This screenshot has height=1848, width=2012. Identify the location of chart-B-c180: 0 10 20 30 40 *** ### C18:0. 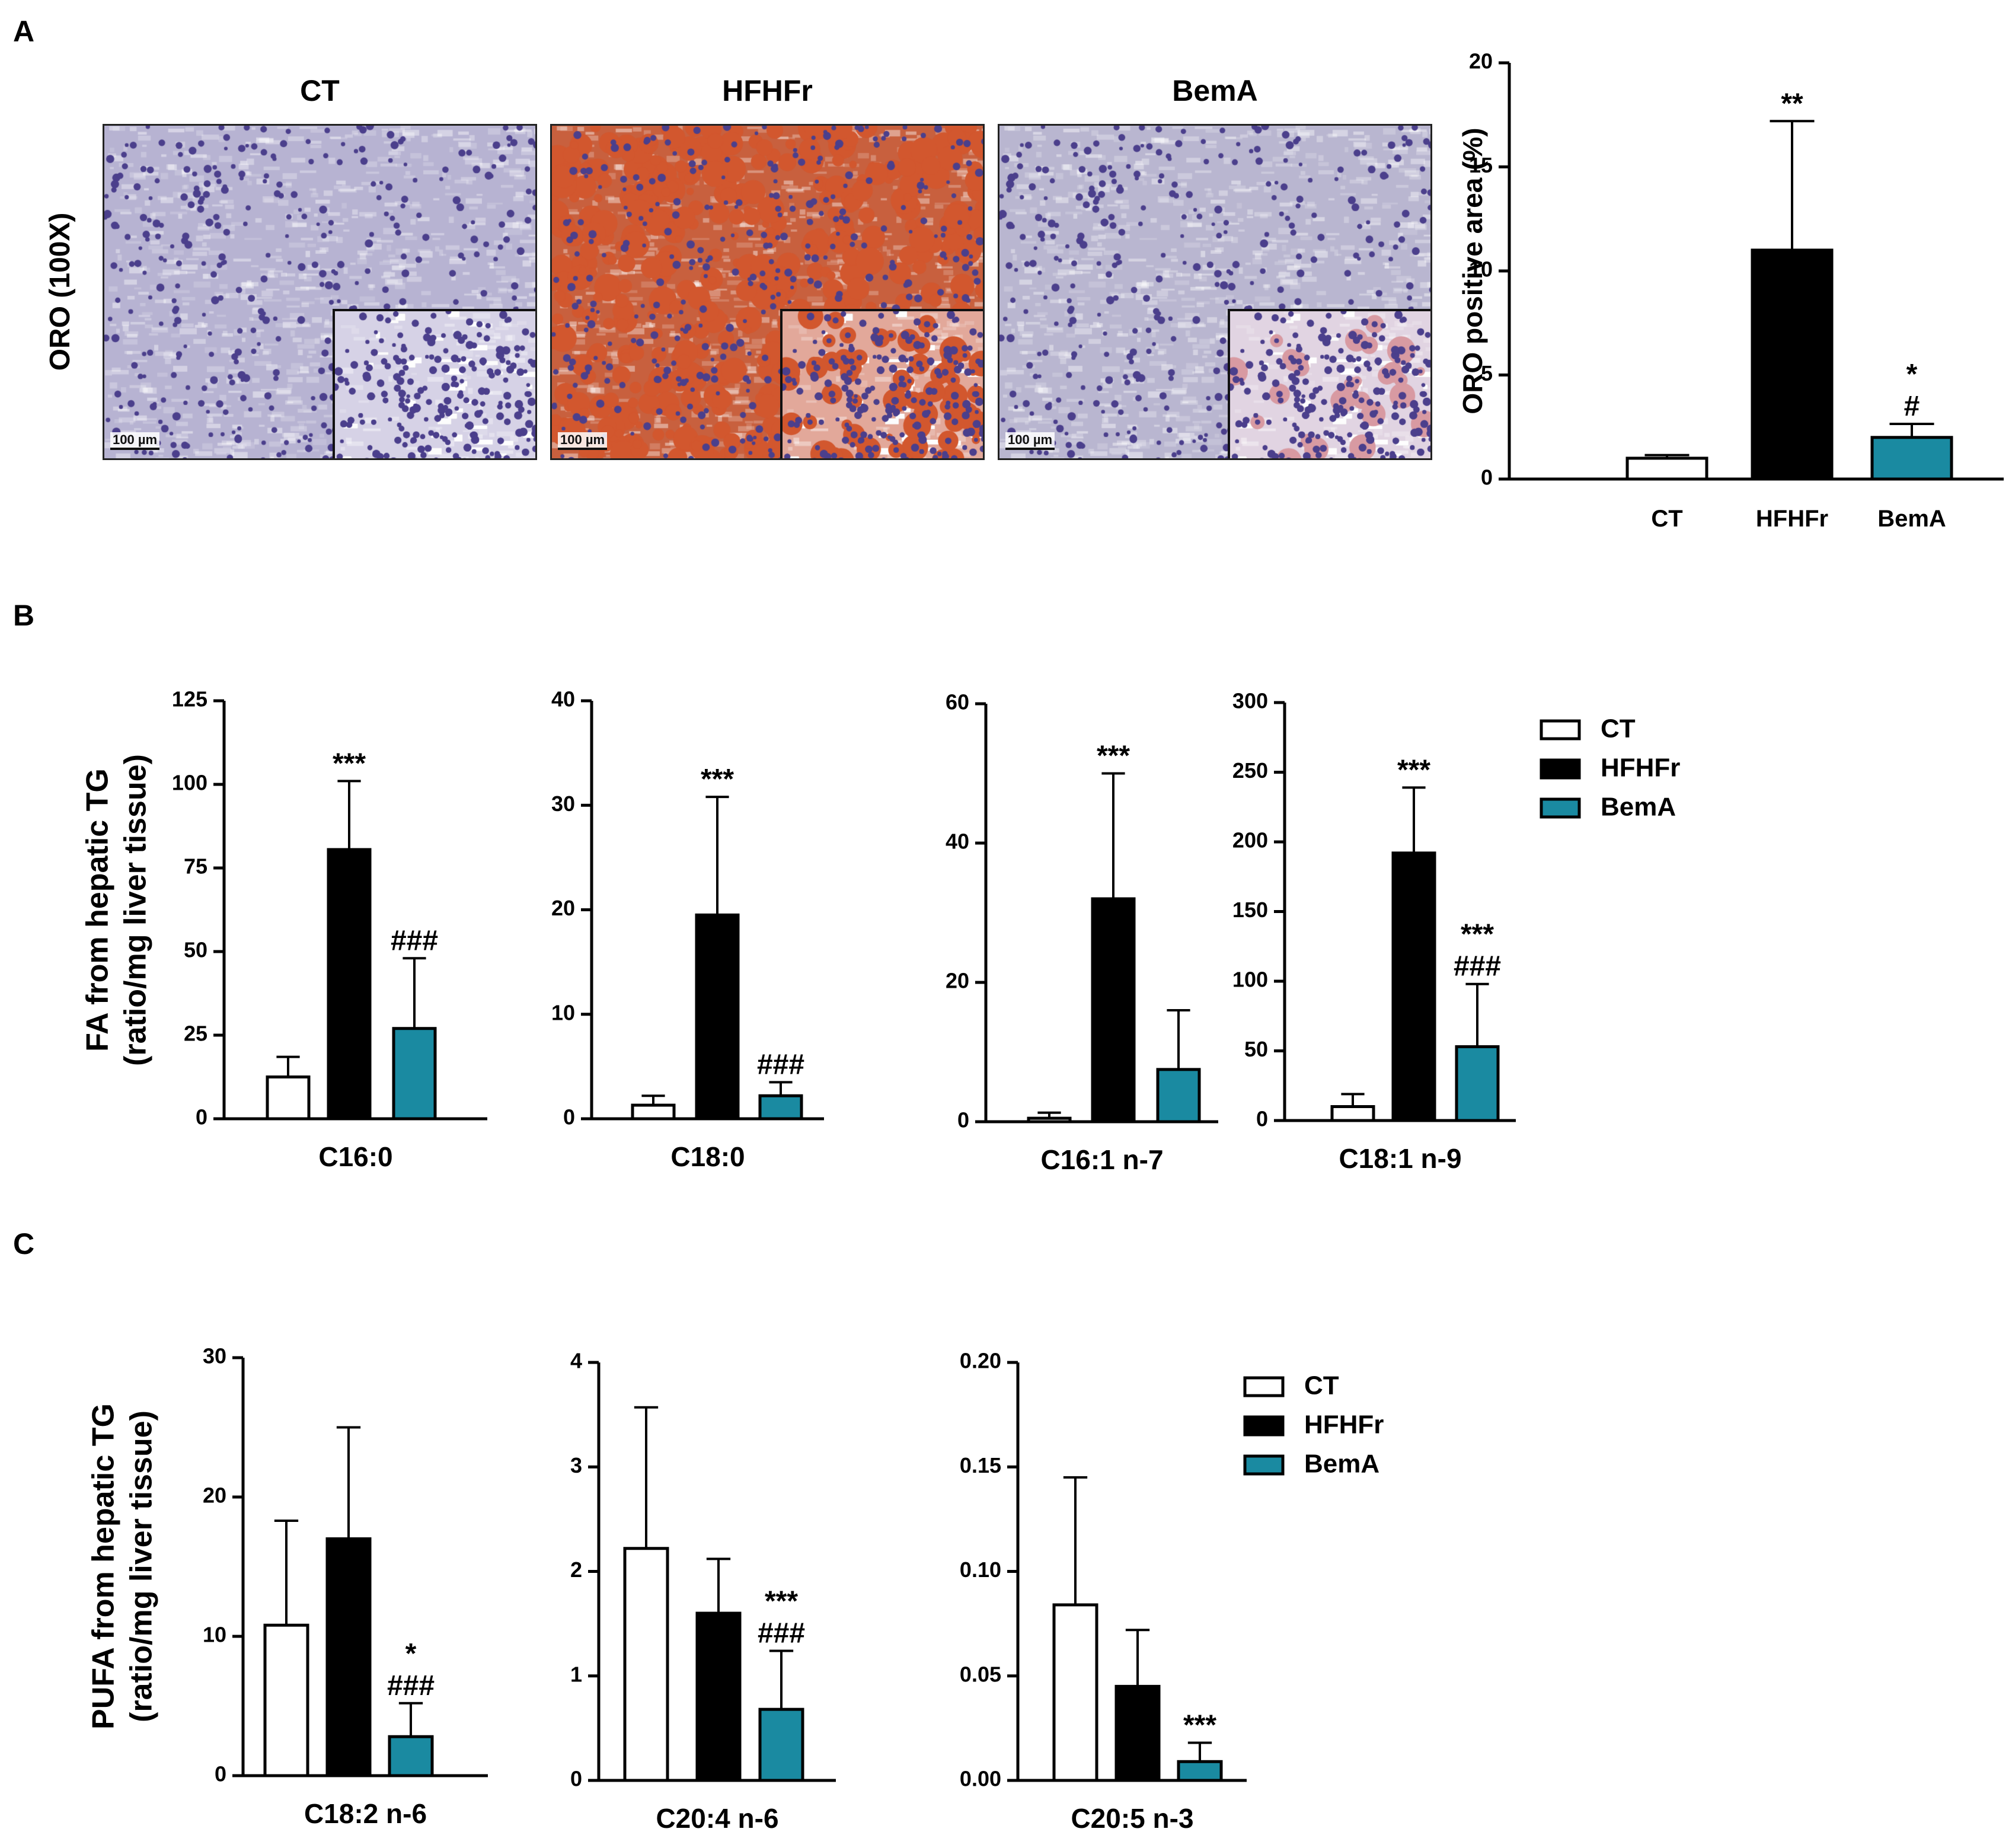
(687, 930).